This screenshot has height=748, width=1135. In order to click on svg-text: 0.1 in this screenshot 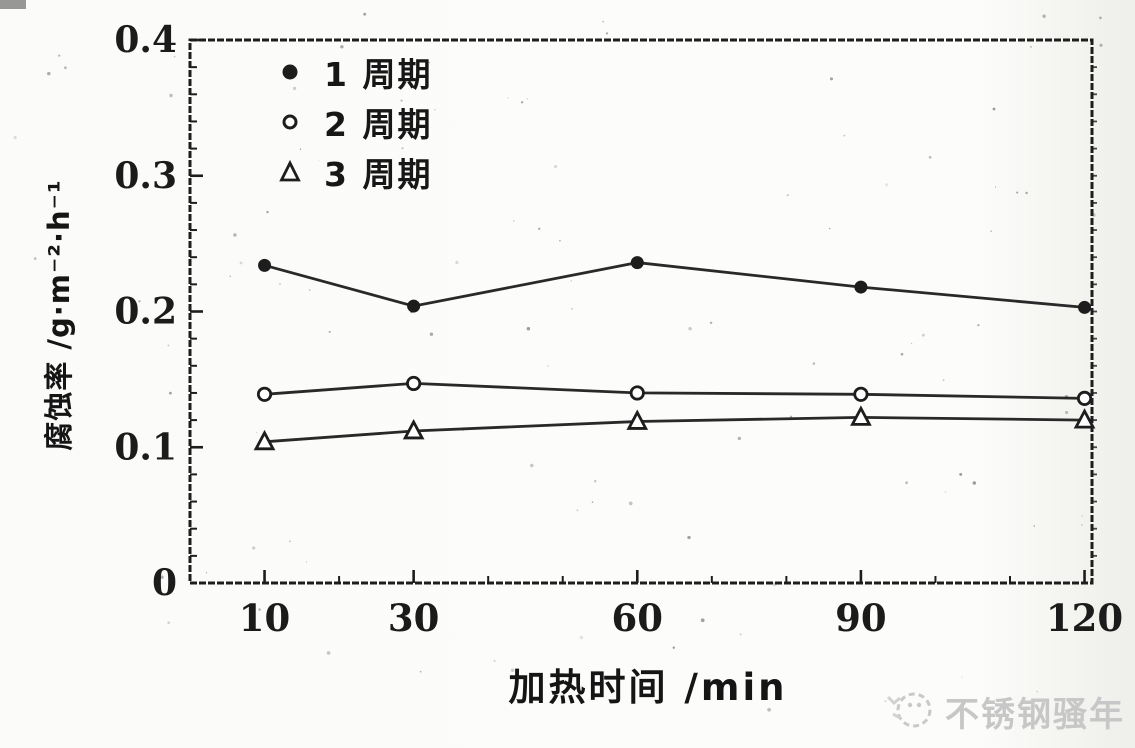, I will do `click(145, 447)`.